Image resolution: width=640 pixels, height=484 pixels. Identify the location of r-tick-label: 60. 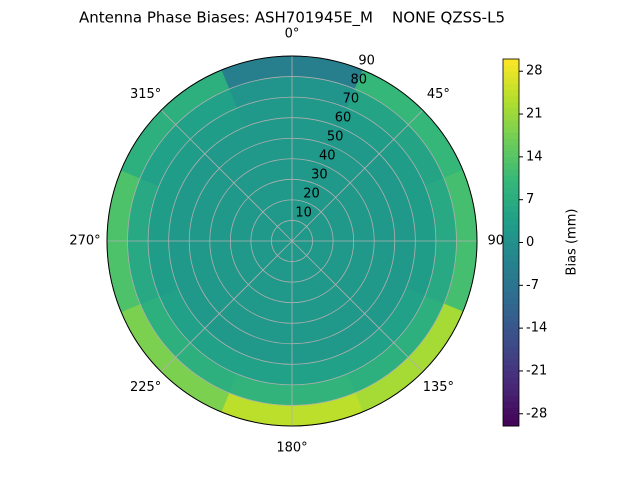
(343, 117).